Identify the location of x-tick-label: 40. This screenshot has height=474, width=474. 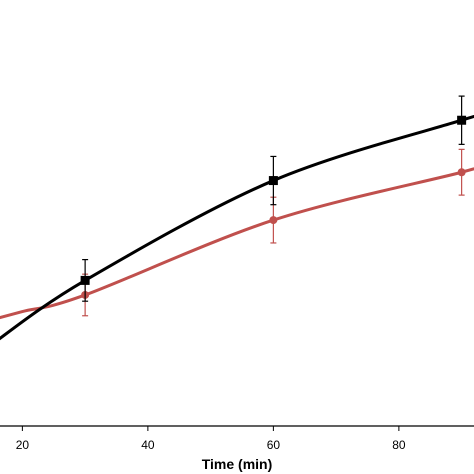
(148, 445).